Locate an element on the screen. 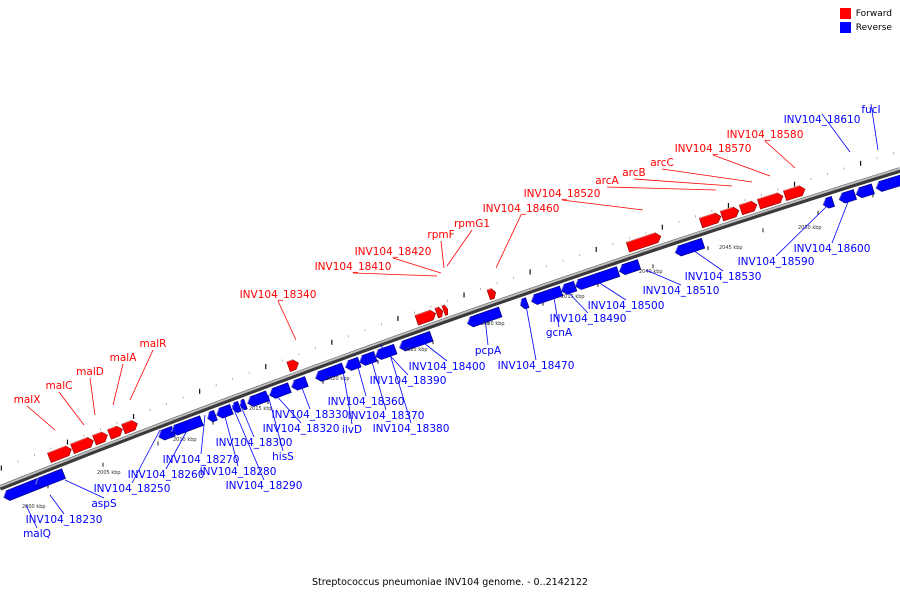 The width and height of the screenshot is (900, 600). reverse-gene-label: INV104_18290 is located at coordinates (264, 486).